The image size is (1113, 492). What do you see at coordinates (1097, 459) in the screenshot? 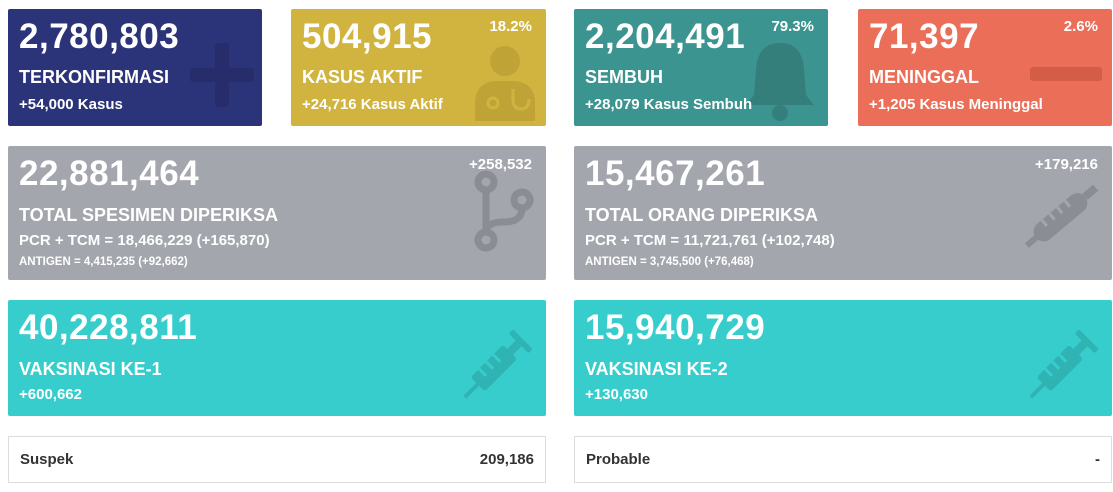
I see `probable-value: -` at bounding box center [1097, 459].